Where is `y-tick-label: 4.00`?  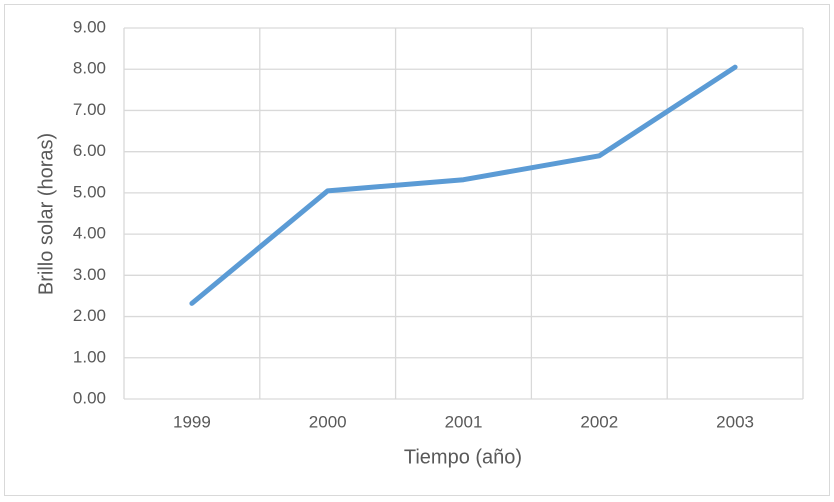
y-tick-label: 4.00 is located at coordinates (89, 233).